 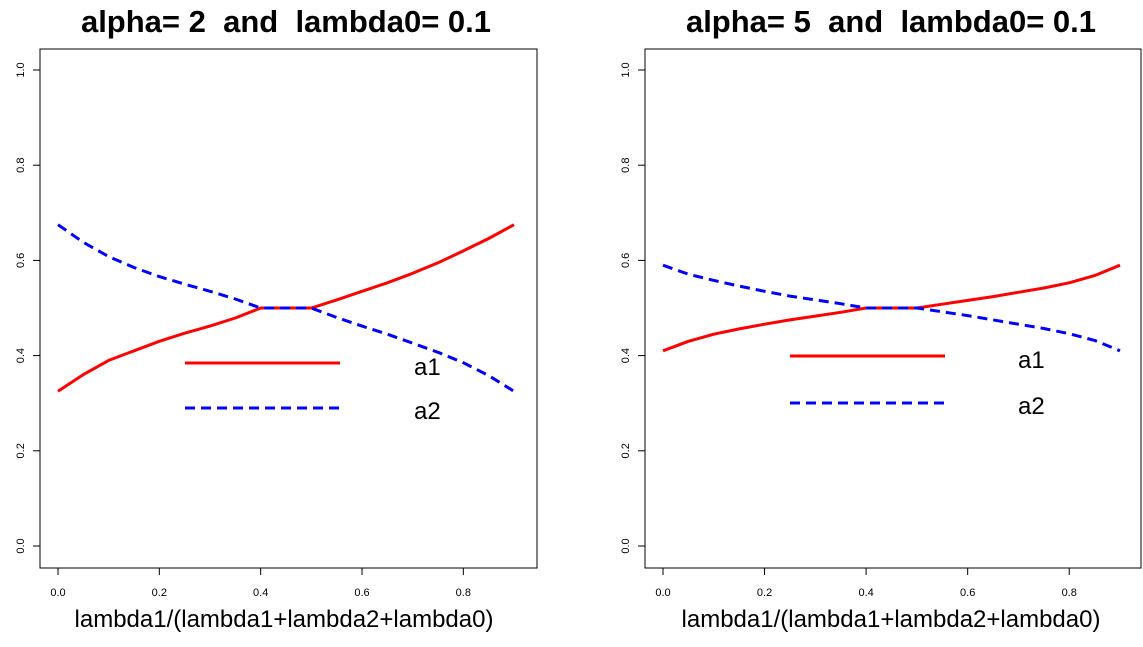 What do you see at coordinates (891, 21) in the screenshot?
I see `chart-title: alpha= 5 and lambda0= 0.1` at bounding box center [891, 21].